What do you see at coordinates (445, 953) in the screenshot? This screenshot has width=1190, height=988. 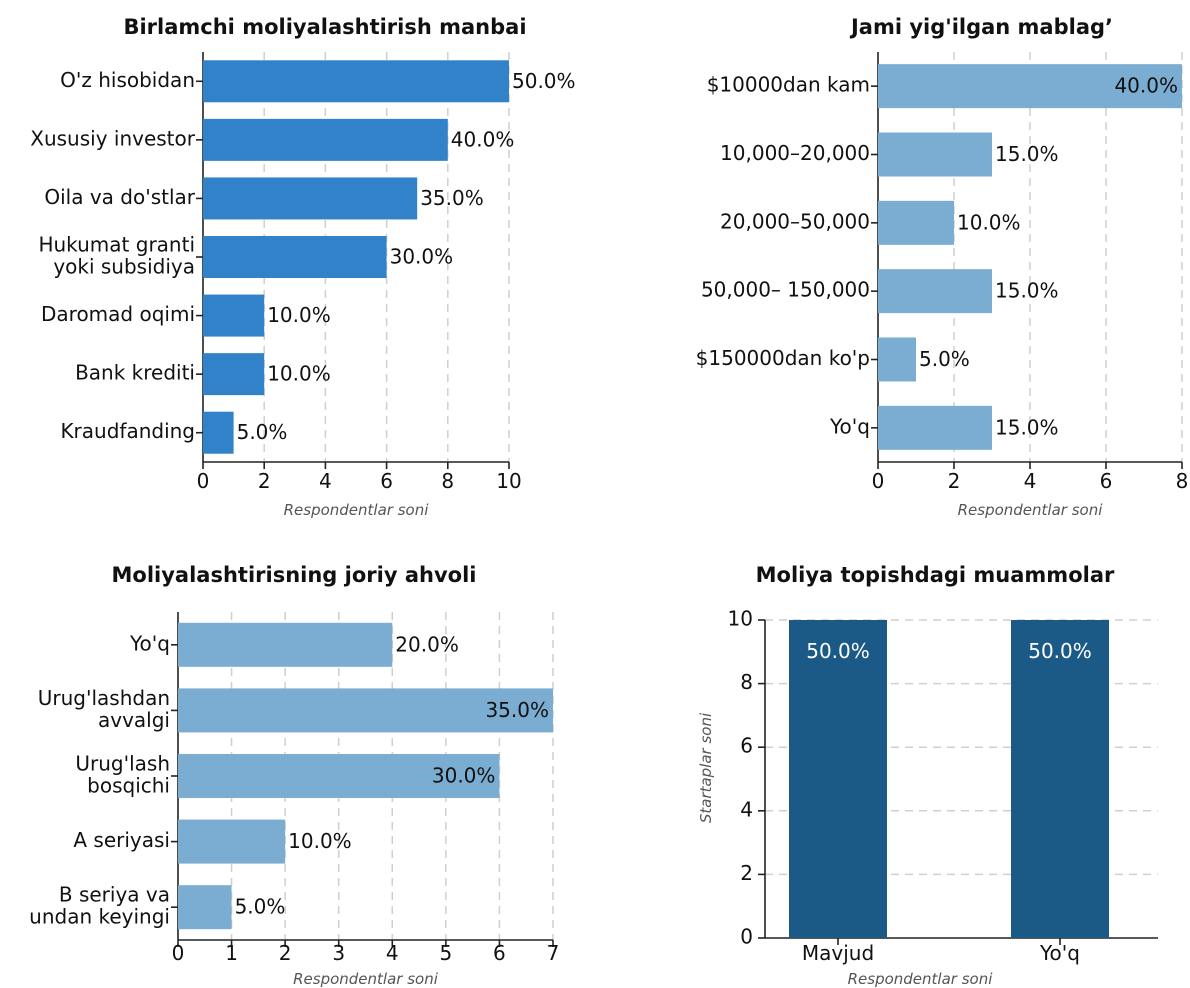 I see `x-tick-label: 5` at bounding box center [445, 953].